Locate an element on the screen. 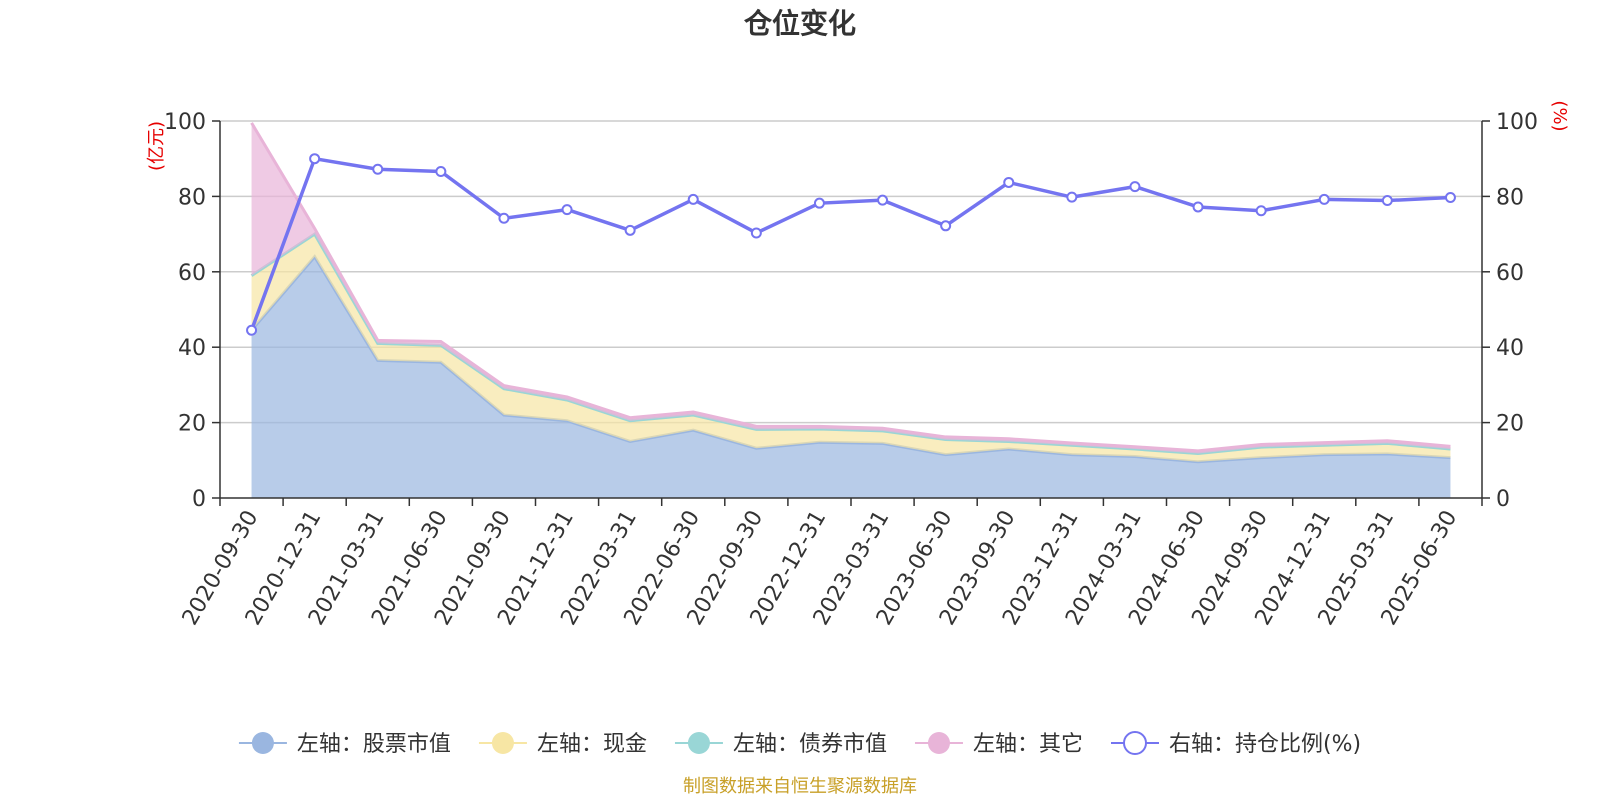 The image size is (1600, 800). legend-label-3: 左轴：其它 is located at coordinates (1028, 744).